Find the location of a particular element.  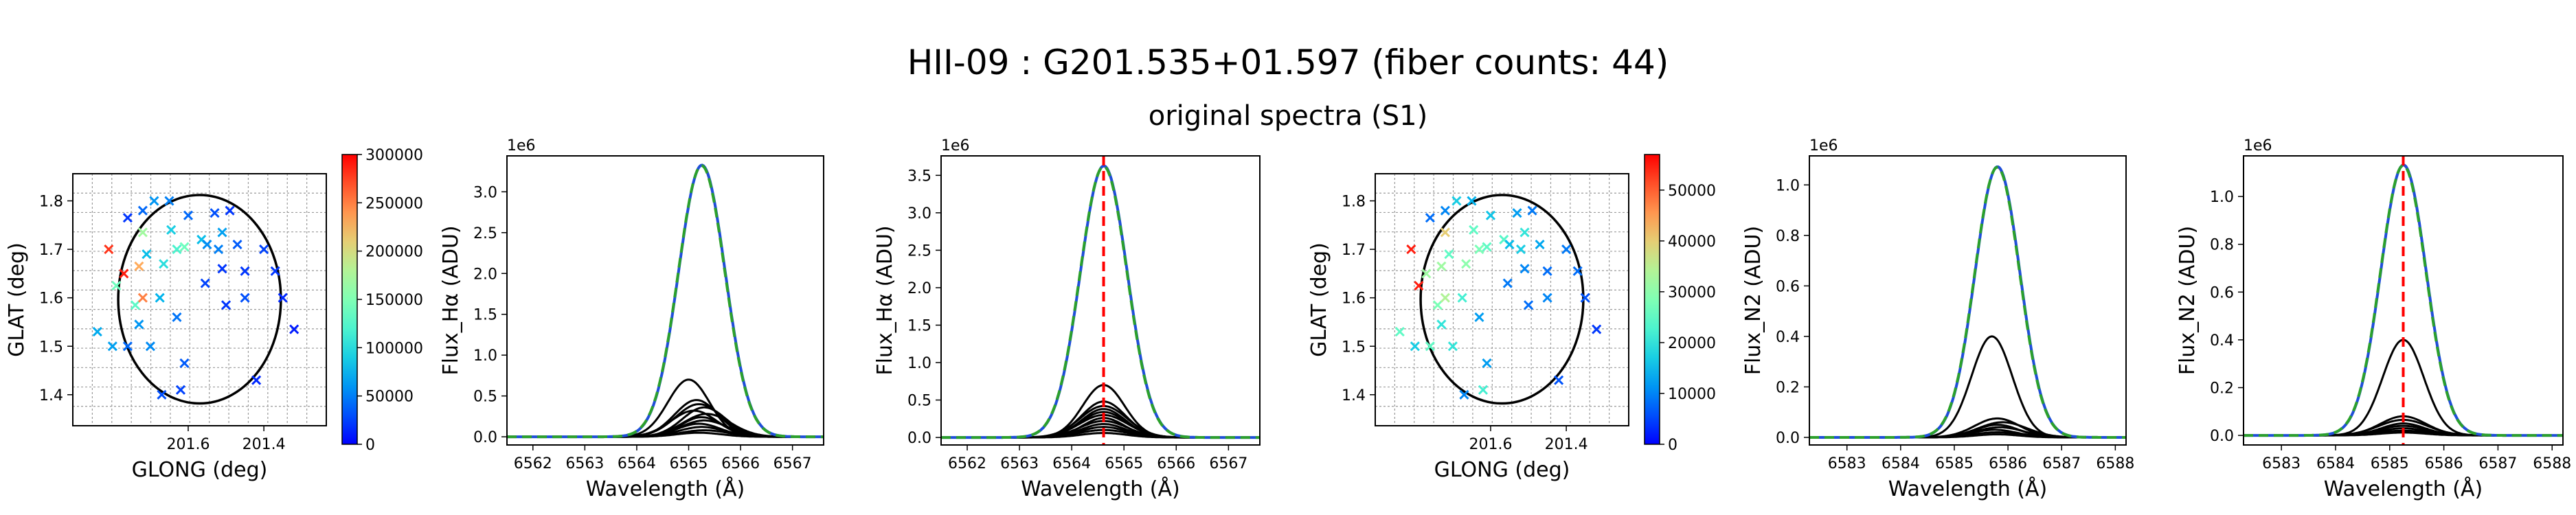

y-tick-label: 0.5 is located at coordinates (919, 401).